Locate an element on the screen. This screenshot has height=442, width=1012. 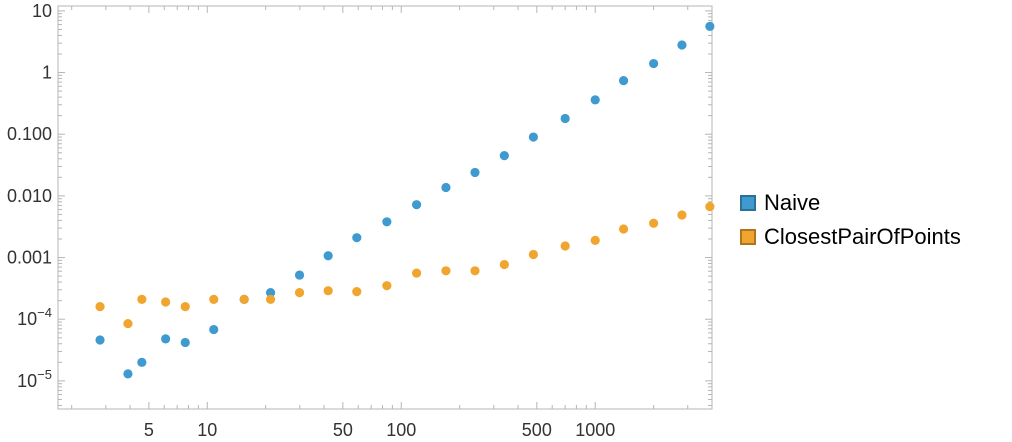
x-tick-label: 5 is located at coordinates (149, 430).